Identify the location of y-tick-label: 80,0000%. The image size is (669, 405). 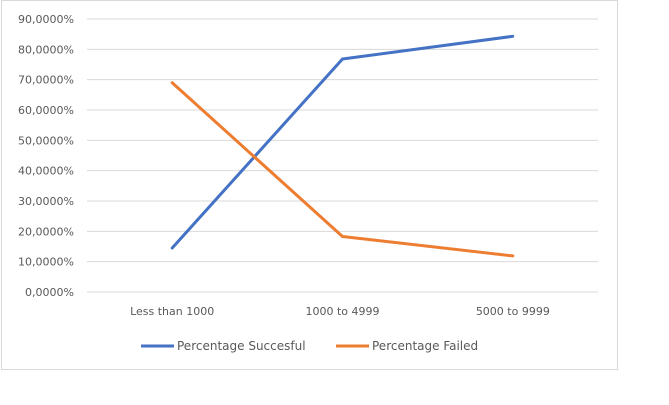
(46, 49).